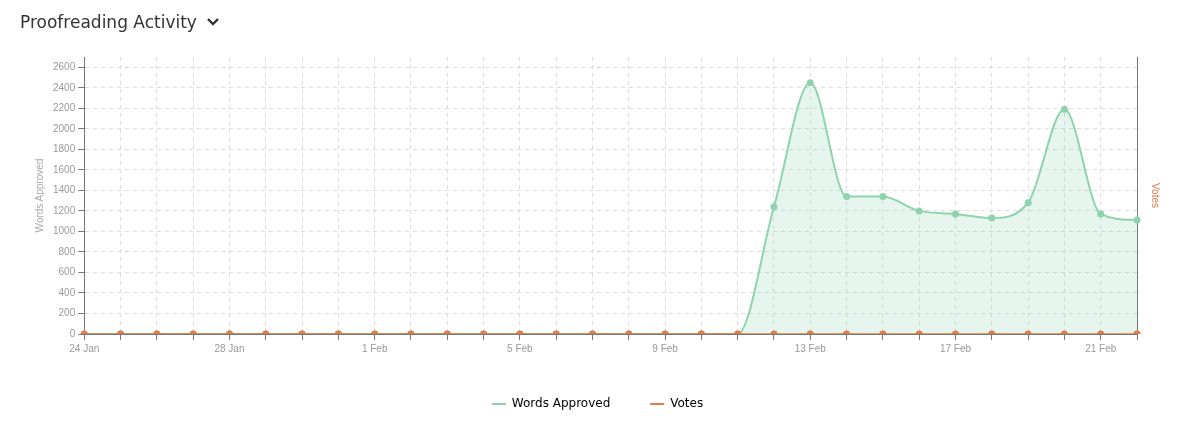  Describe the element at coordinates (1156, 195) in the screenshot. I see `y2-axis-title: Votes` at that location.